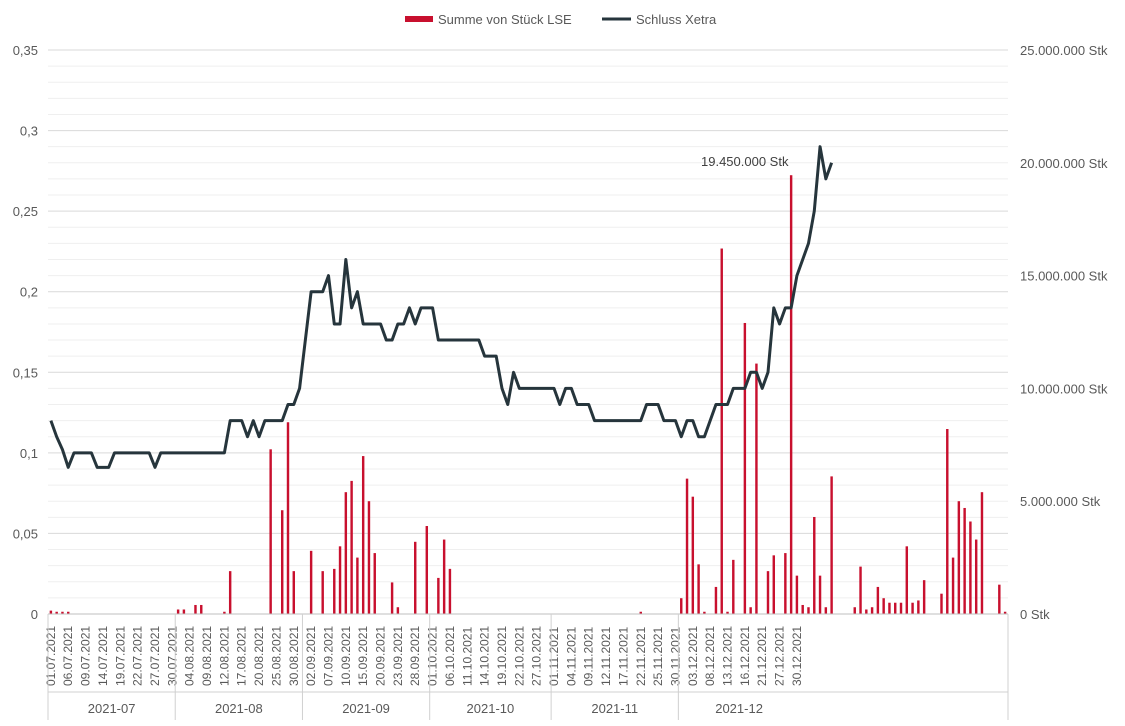  What do you see at coordinates (311, 656) in the screenshot?
I see `x-tick-label: 02.09.2021` at bounding box center [311, 656].